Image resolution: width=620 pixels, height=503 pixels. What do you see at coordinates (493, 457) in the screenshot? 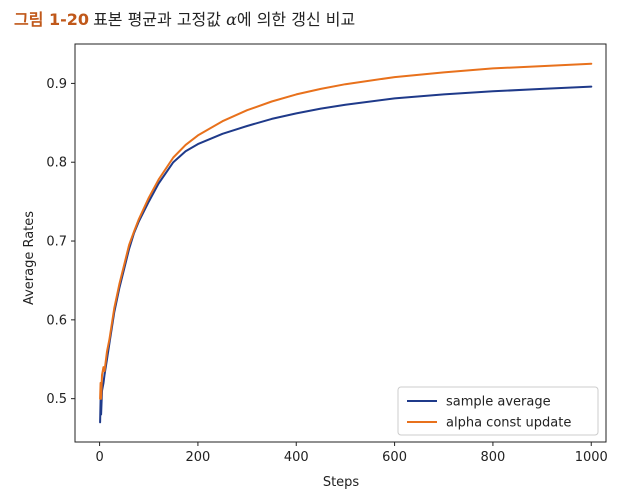
I see `x-tick-label: 800` at bounding box center [493, 457].